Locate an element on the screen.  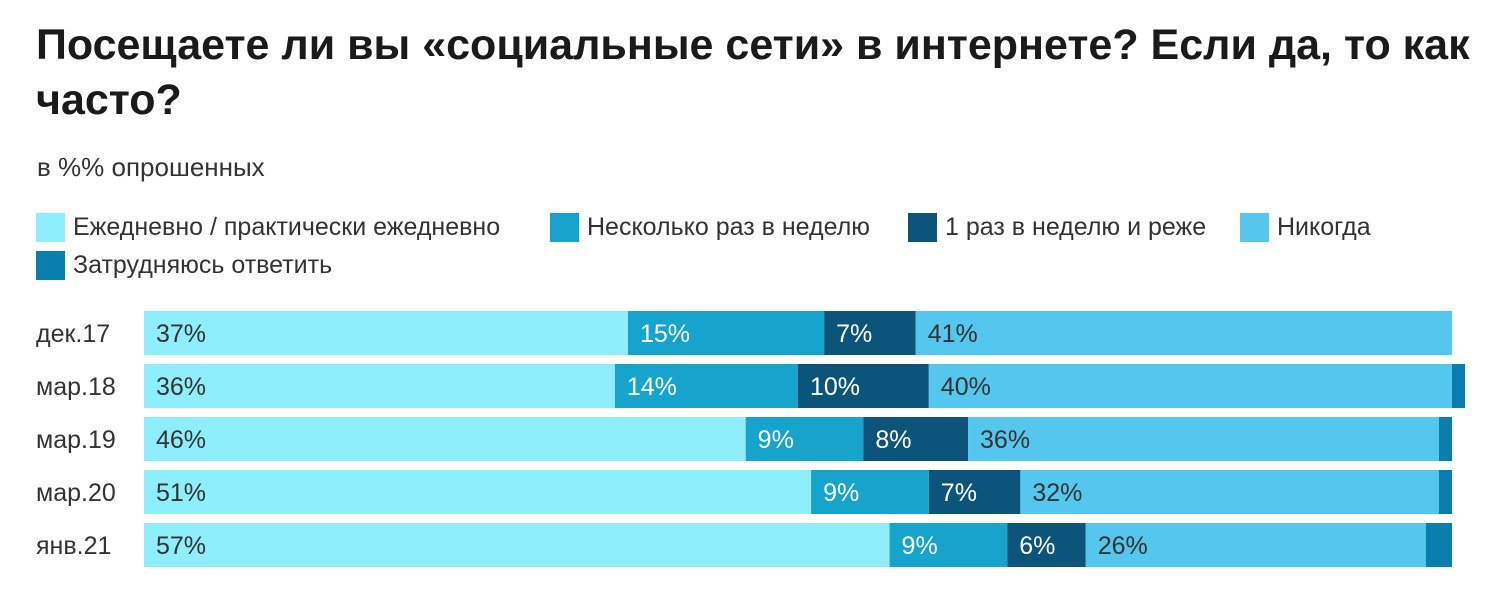
chart-subtitle: в %% опрошенных is located at coordinates (151, 167).